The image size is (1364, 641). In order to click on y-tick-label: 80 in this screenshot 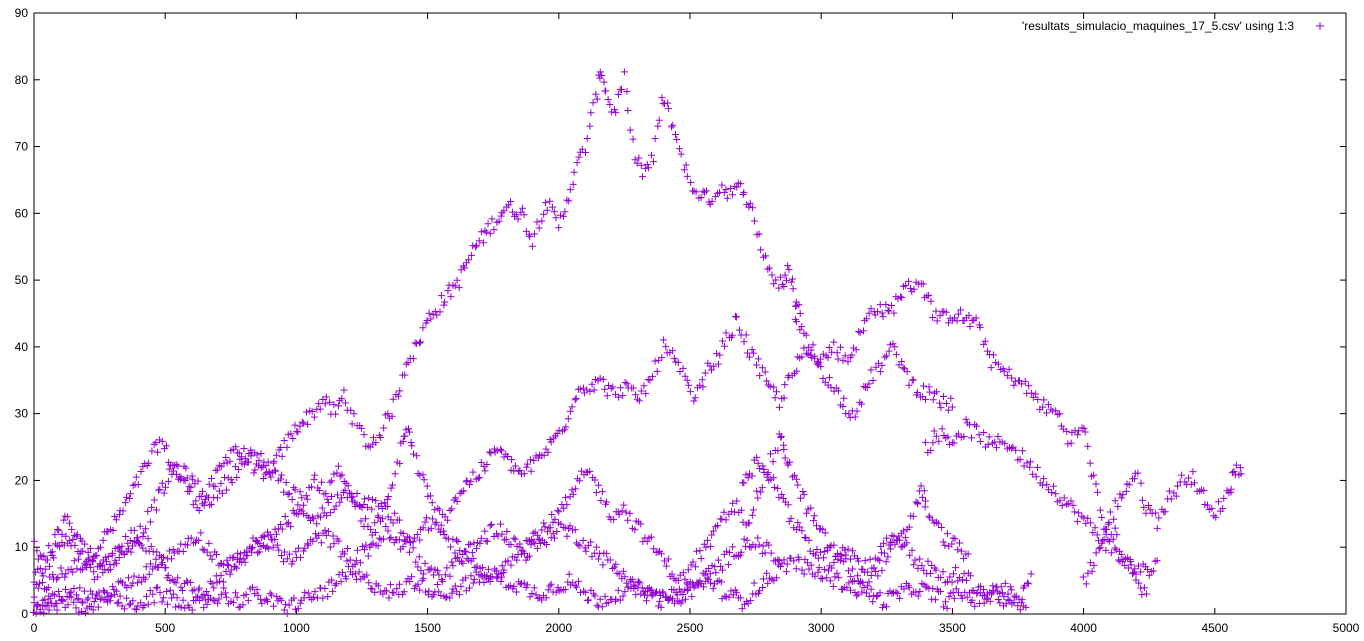, I will do `click(22, 80)`.